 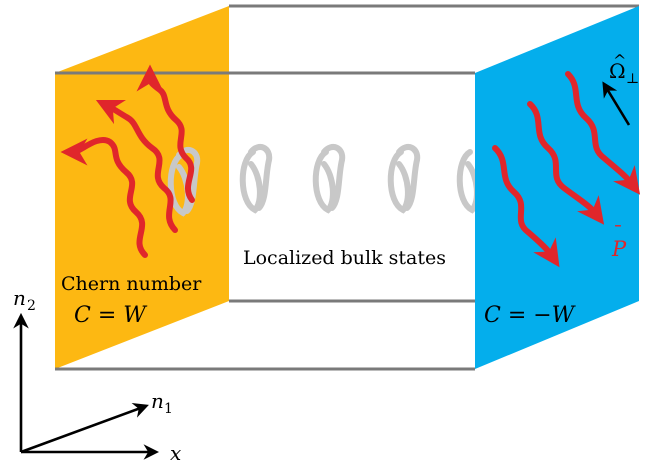 I want to click on p-bar-label: ¯ P, so click(x=619, y=241).